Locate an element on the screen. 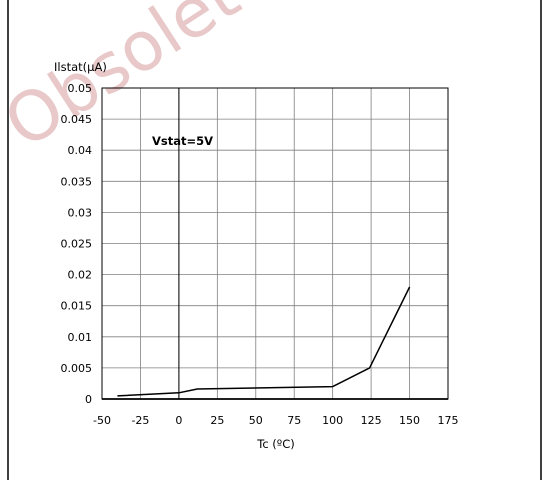 This screenshot has width=550, height=480. y-tick-label: 0.04 is located at coordinates (80, 150).